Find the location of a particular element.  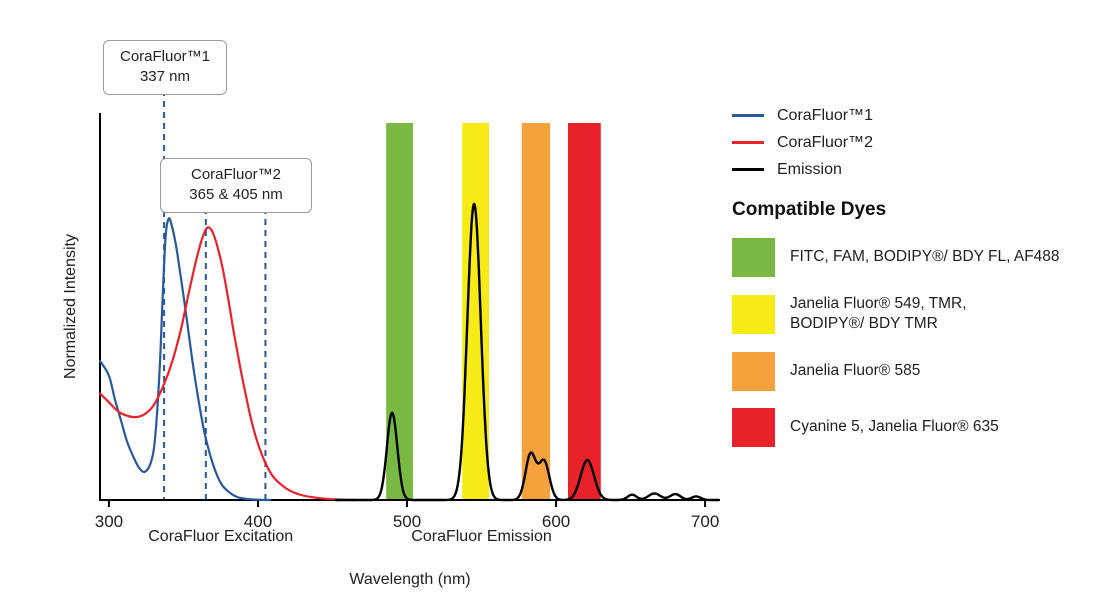

annotation-corafluor2-callout: CoraFluor™2 365 & 405 nm is located at coordinates (236, 185).